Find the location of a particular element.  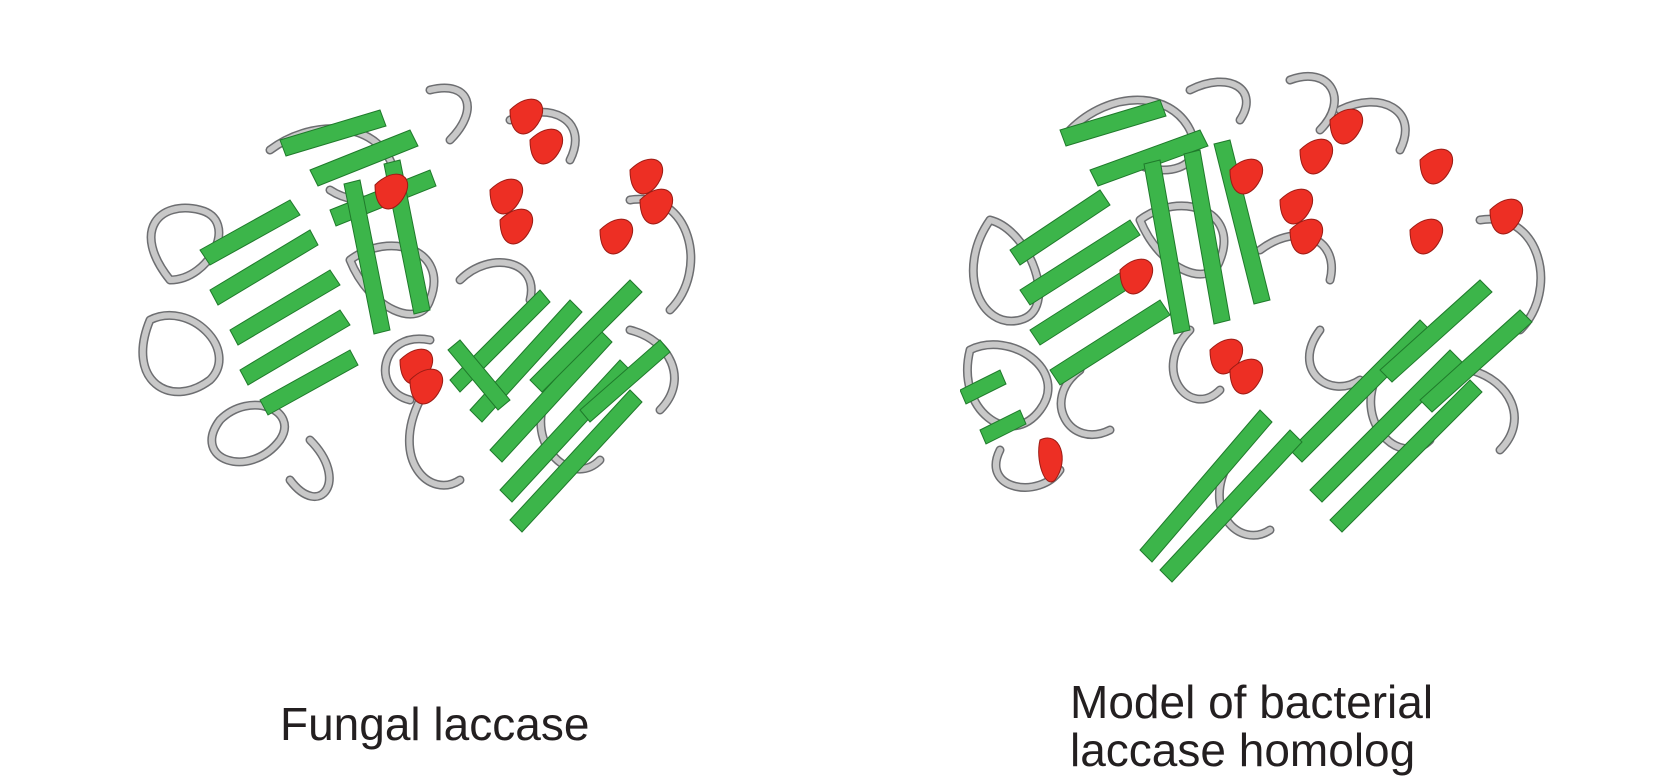

caption-bacterial-laccase-homolog: Model of bacterial laccase homolog is located at coordinates (1251, 726).